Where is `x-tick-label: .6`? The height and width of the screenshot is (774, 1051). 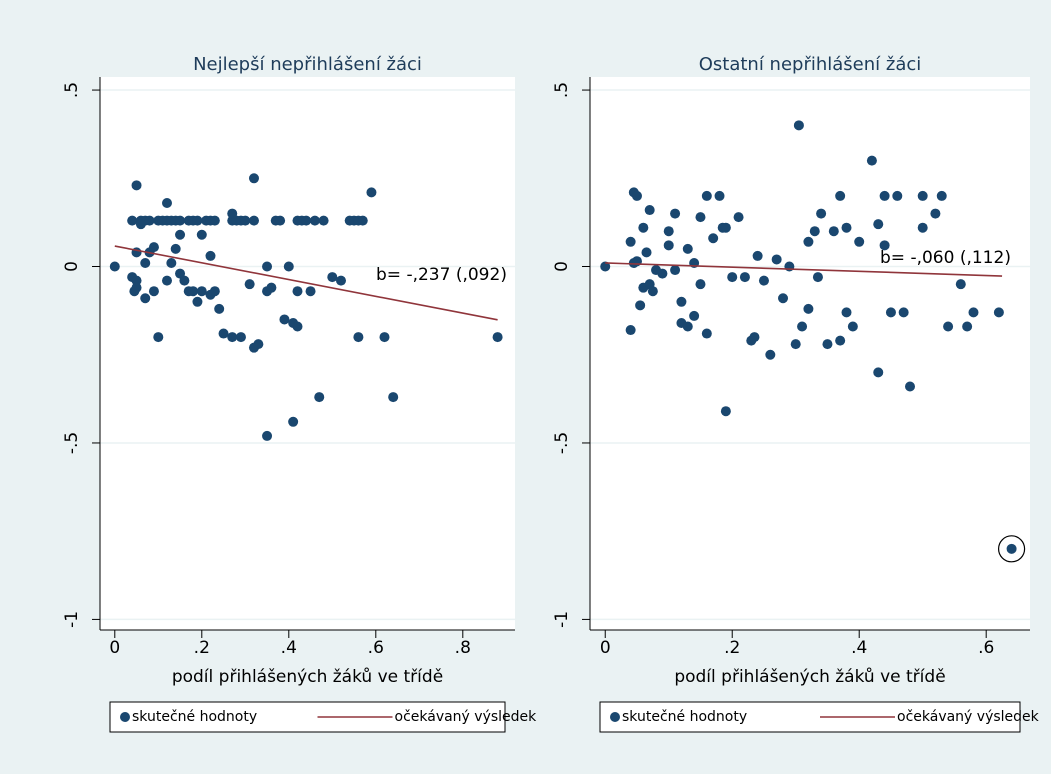
x-tick-label: .6 is located at coordinates (986, 648).